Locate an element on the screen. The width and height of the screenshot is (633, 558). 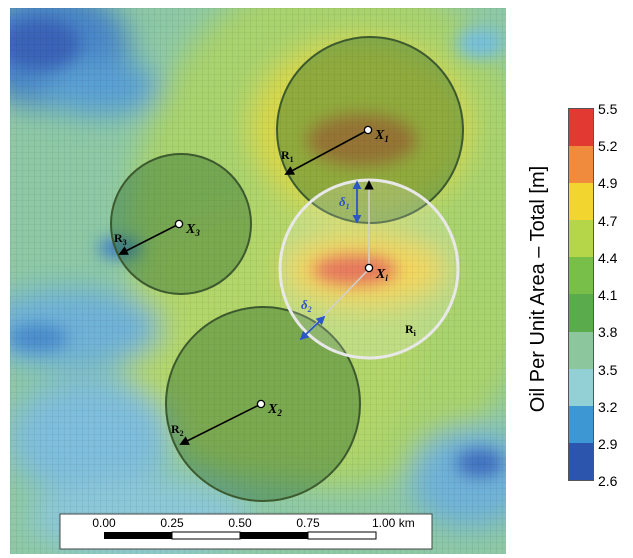
point-marker-x1 is located at coordinates (368, 130).